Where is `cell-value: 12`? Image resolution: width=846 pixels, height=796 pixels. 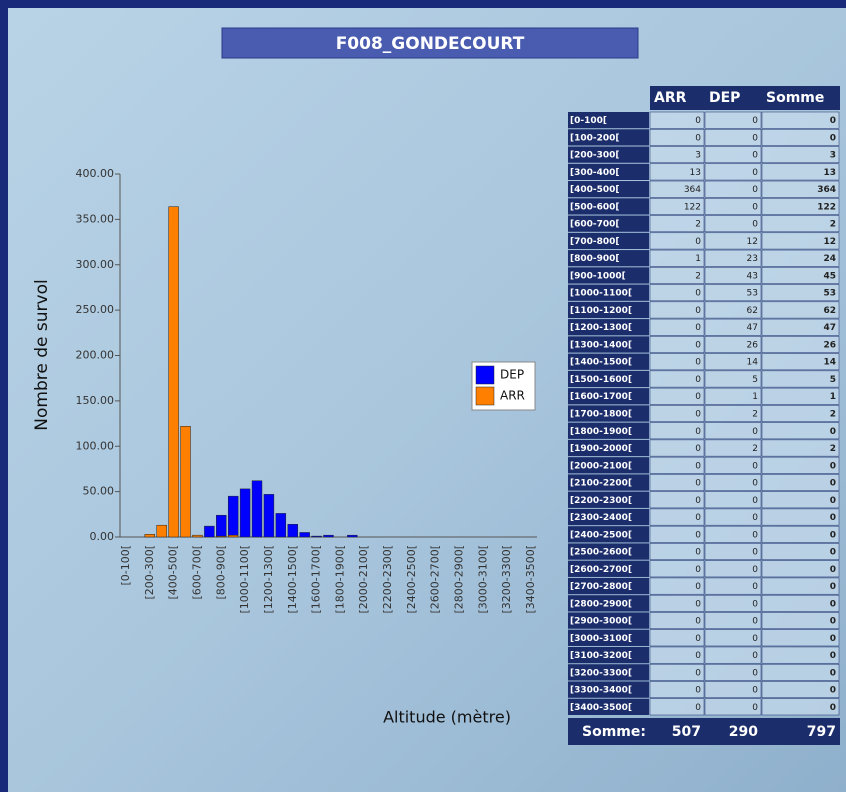 cell-value: 12 is located at coordinates (829, 242).